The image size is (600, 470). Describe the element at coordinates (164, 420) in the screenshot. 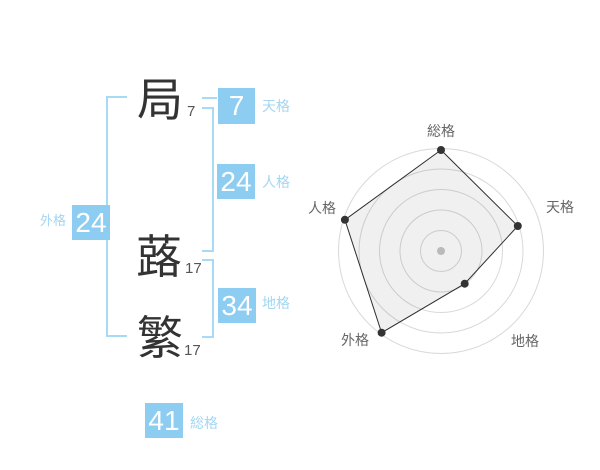

I see `soukaku-value-box: 41` at that location.